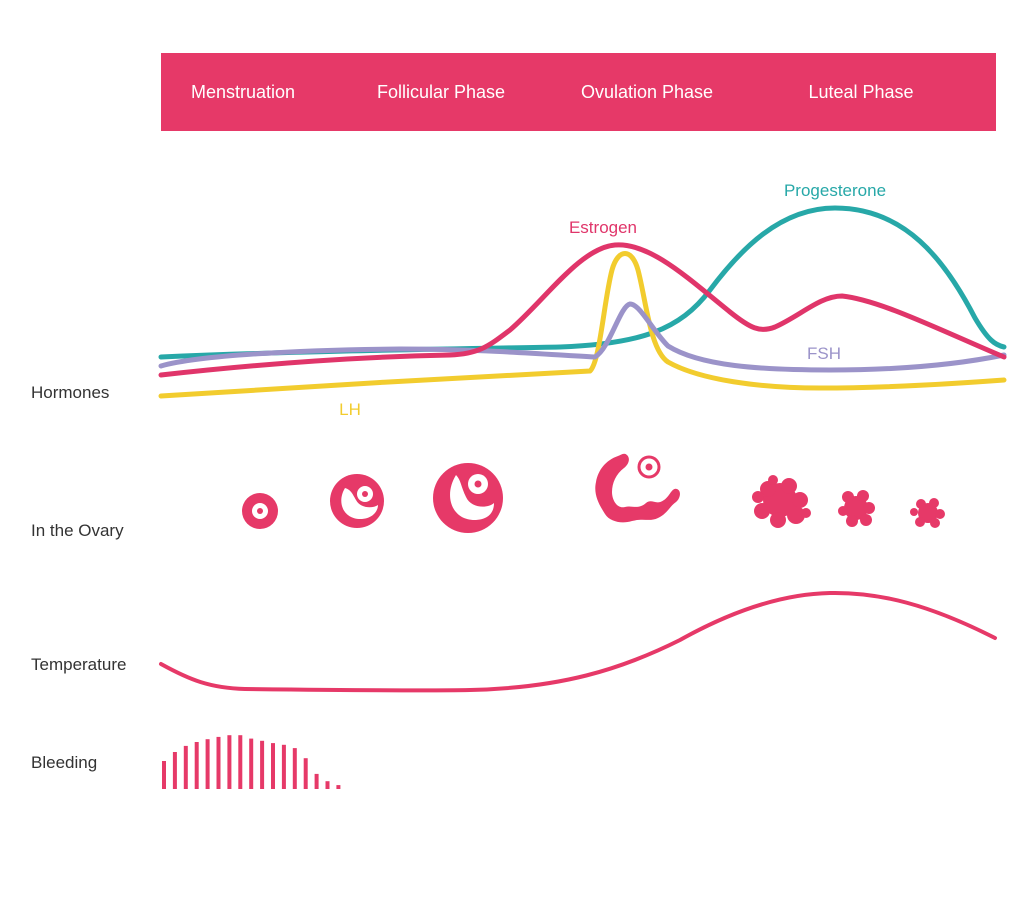 The image size is (1024, 919). Describe the element at coordinates (603, 227) in the screenshot. I see `estrogen-label: Estrogen` at that location.